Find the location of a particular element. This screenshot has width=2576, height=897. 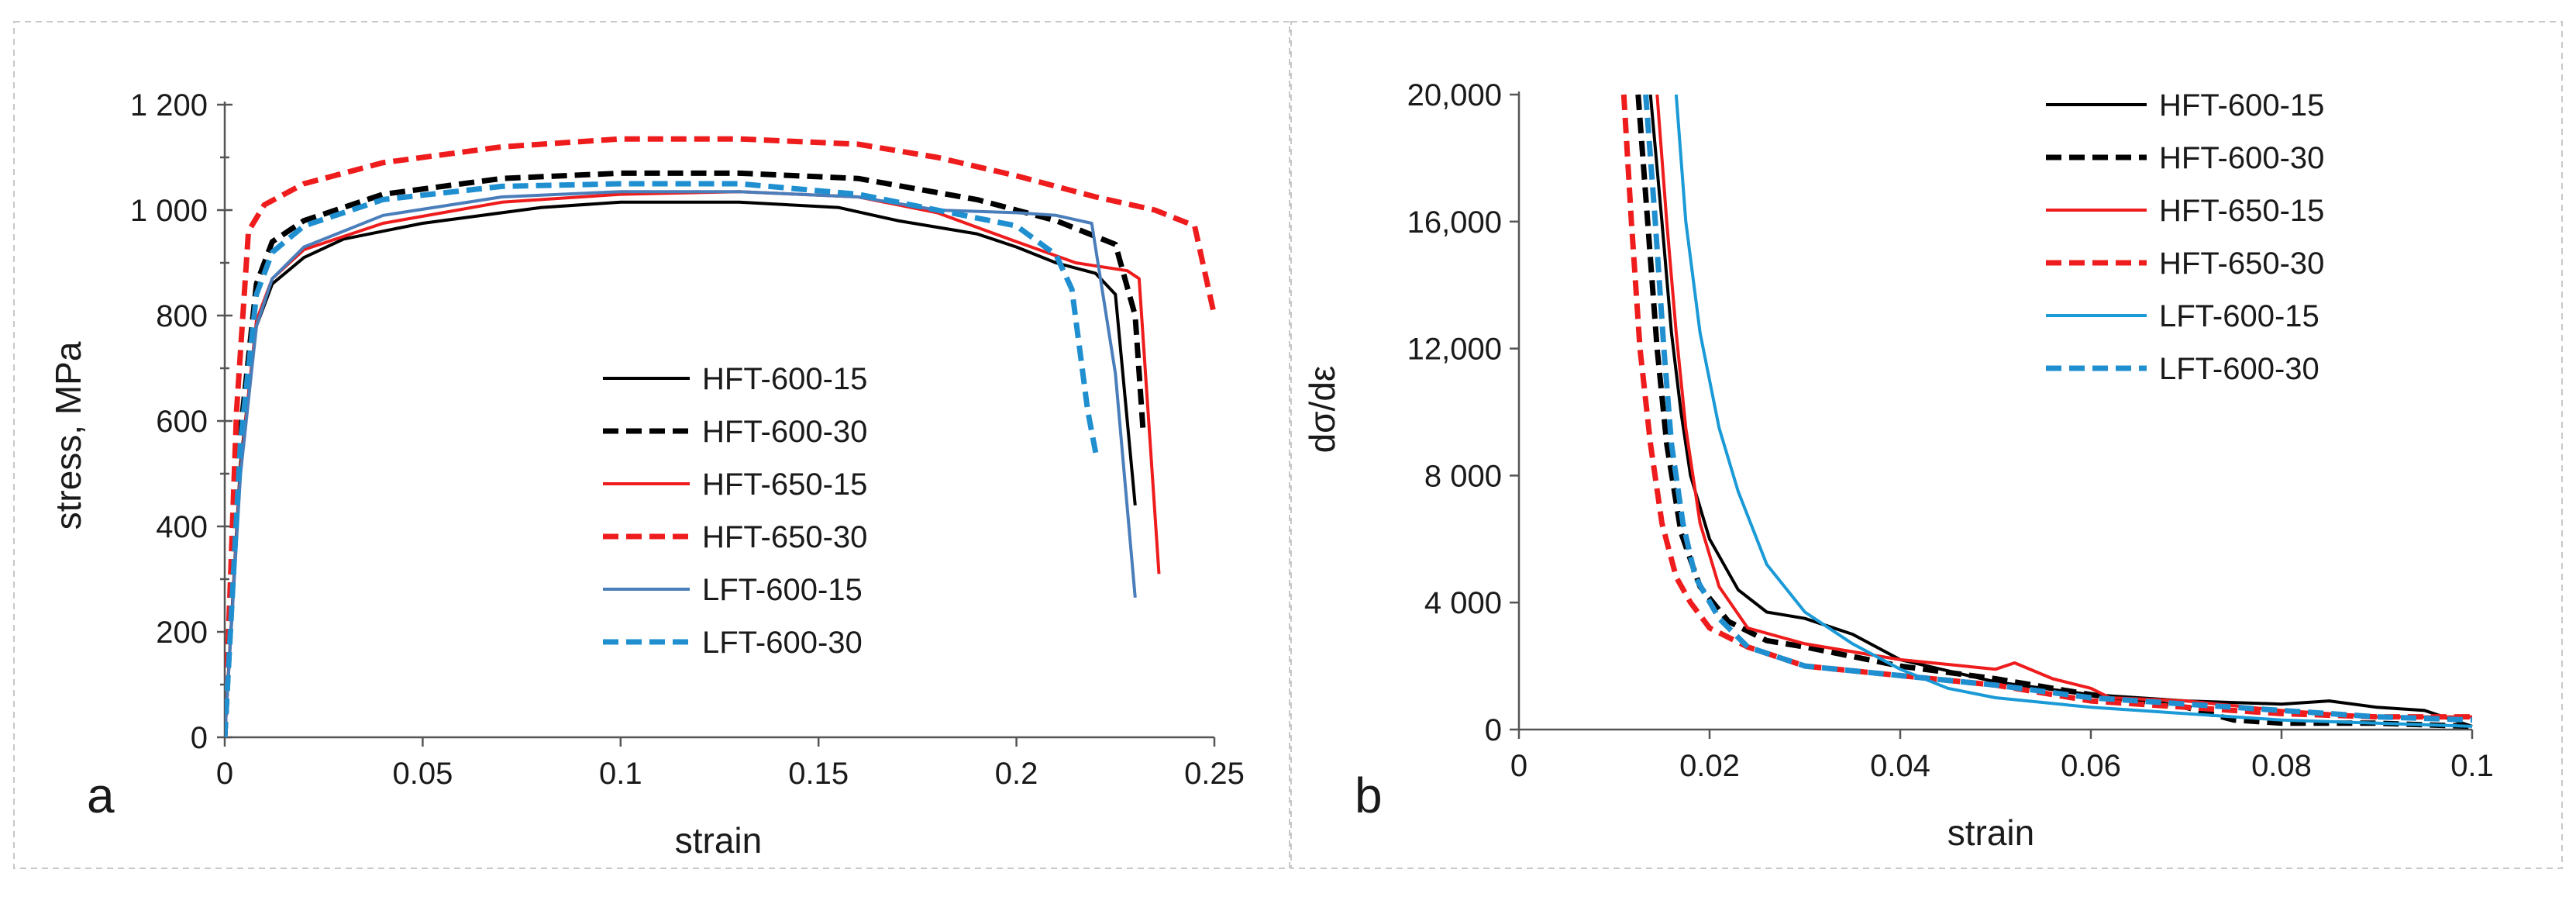

panel-b-x-tick-label: 0.06 is located at coordinates (2091, 766).